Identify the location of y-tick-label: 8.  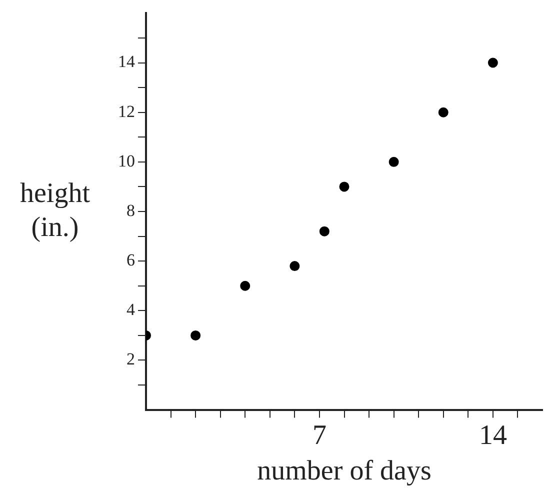
(130, 210).